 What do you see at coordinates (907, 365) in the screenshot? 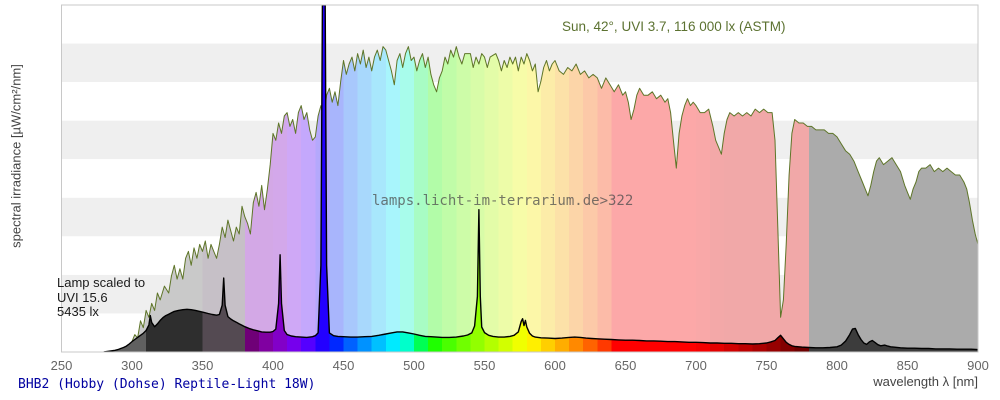
I see `x-tick-label: 850` at bounding box center [907, 365].